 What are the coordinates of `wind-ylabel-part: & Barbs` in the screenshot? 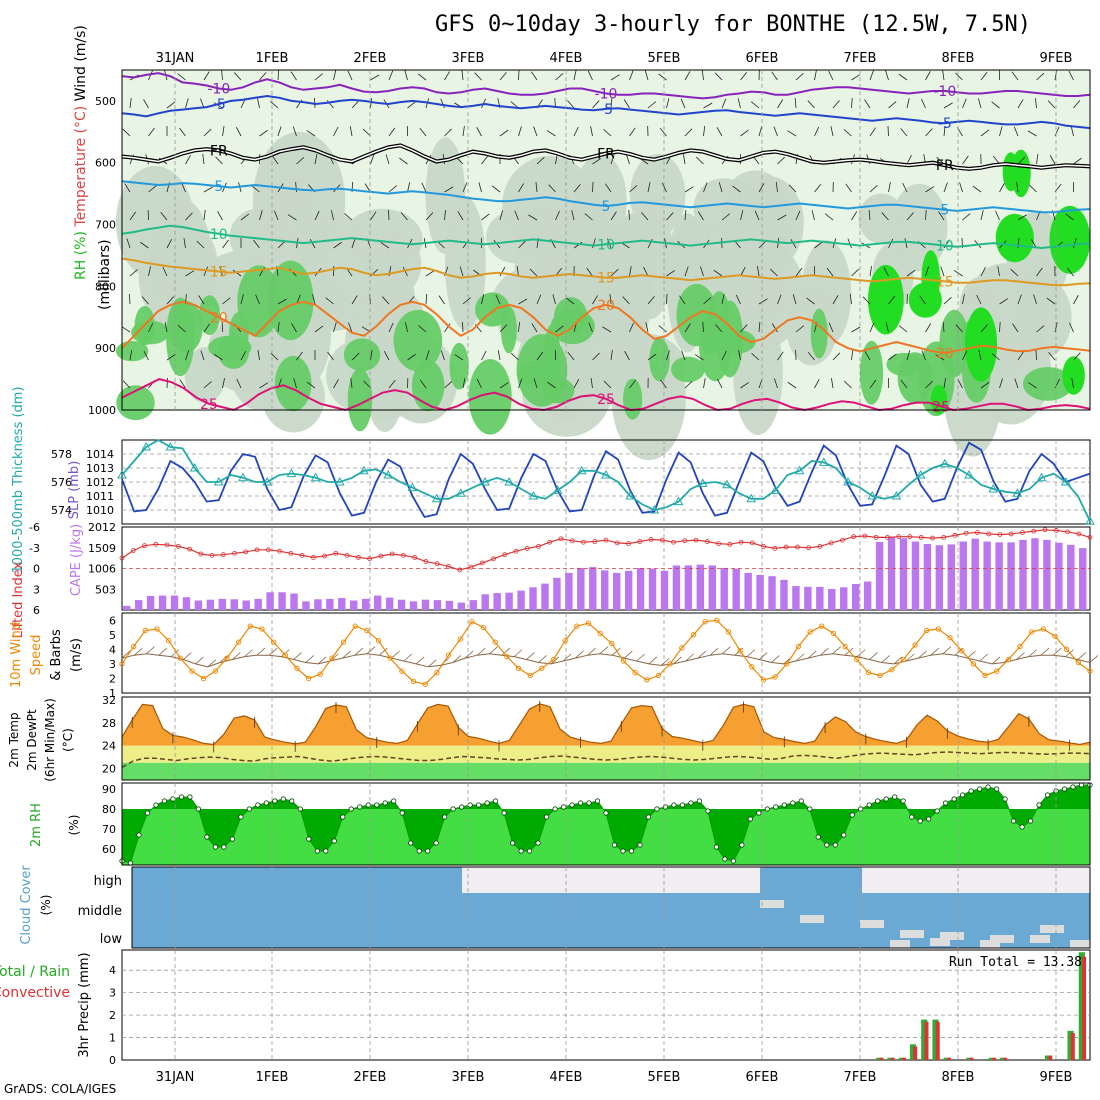 It's located at (56, 655).